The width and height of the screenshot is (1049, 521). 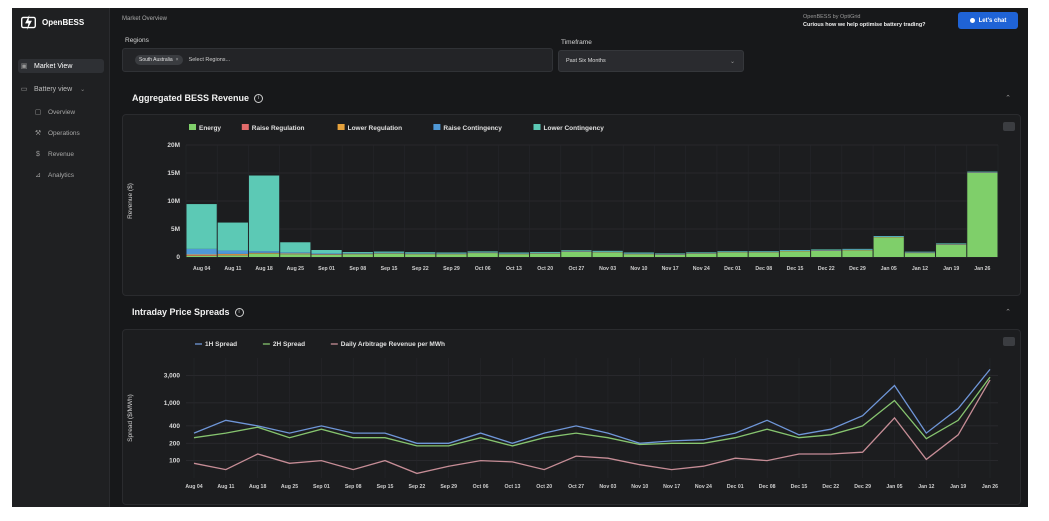 I want to click on sidebar-item-market-view: ▣ Market View, so click(x=61, y=66).